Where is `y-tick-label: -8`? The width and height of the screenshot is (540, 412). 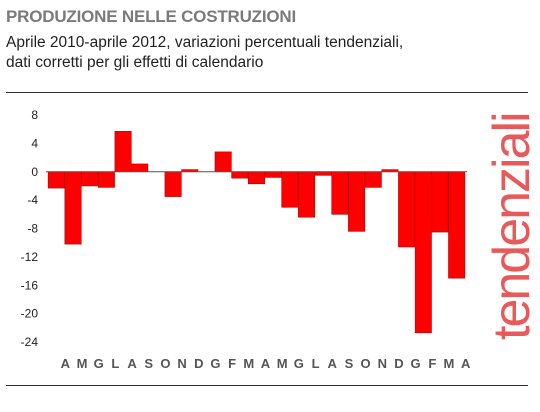 y-tick-label: -8 is located at coordinates (32, 229).